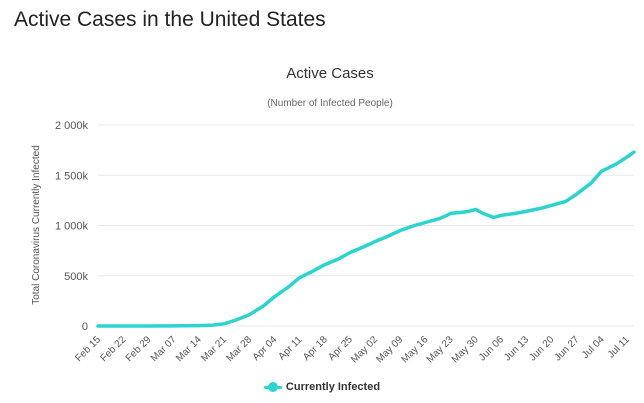  Describe the element at coordinates (85, 327) in the screenshot. I see `y-tick-label: 0` at that location.